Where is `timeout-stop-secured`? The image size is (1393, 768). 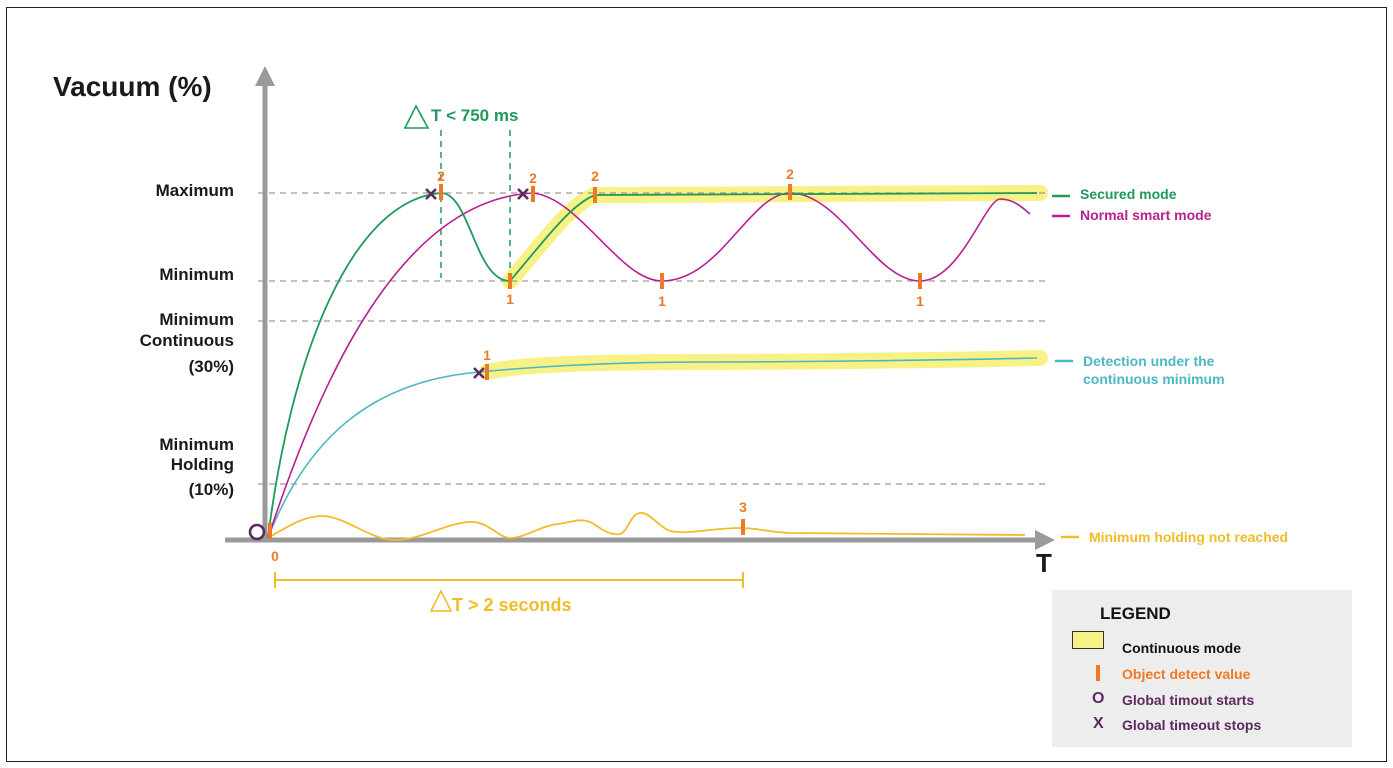 timeout-stop-secured is located at coordinates (431, 194).